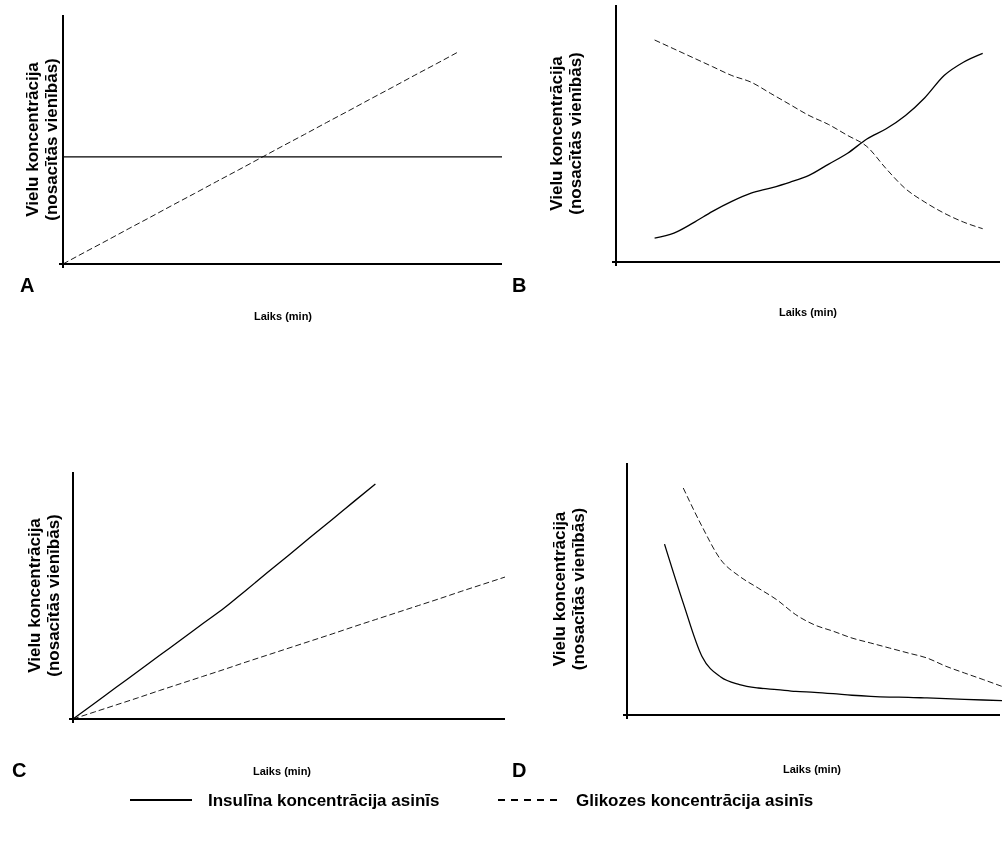 The image size is (1002, 847). What do you see at coordinates (519, 285) in the screenshot?
I see `text: B` at bounding box center [519, 285].